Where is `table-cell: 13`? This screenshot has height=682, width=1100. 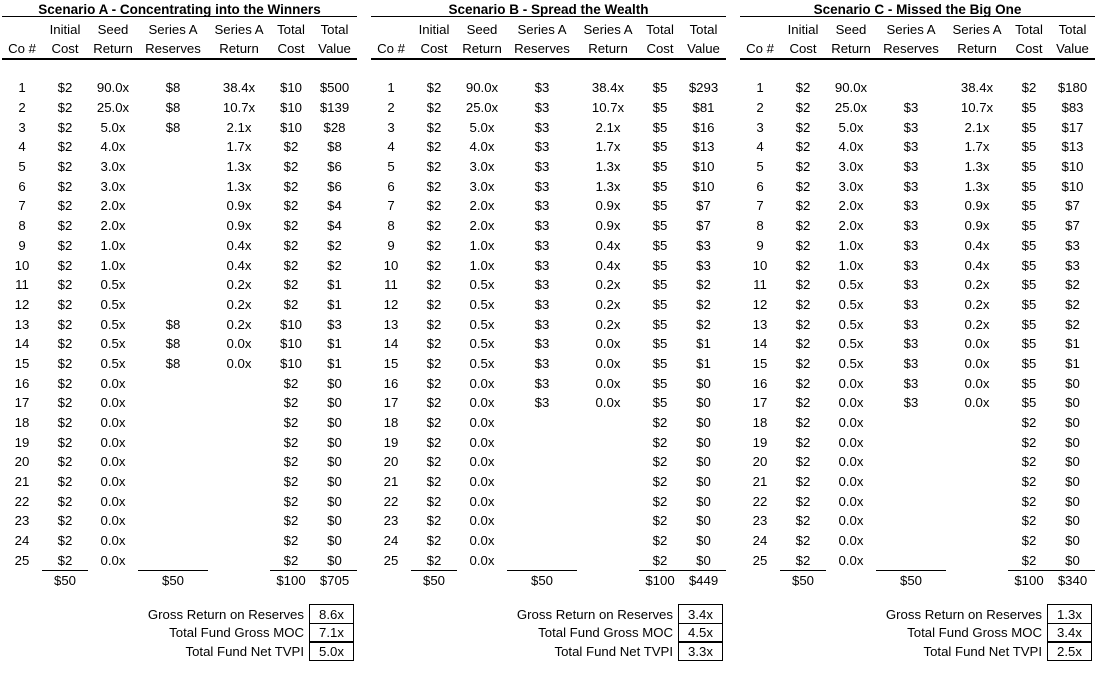 table-cell: 13 is located at coordinates (760, 324).